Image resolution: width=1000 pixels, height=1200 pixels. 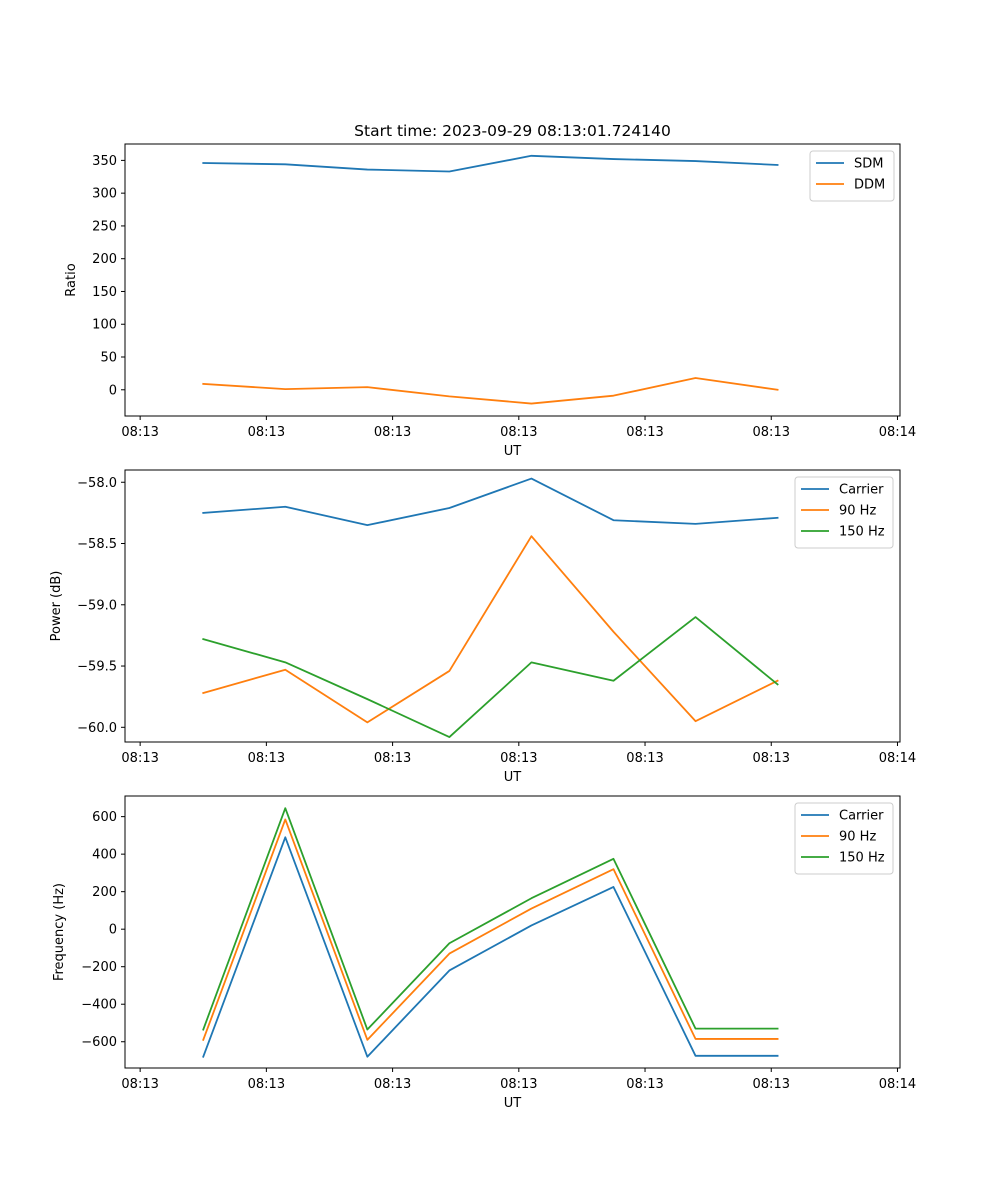 I want to click on figure-title: Start time: 2023-09-29 08:13:01.724140, so click(x=512, y=131).